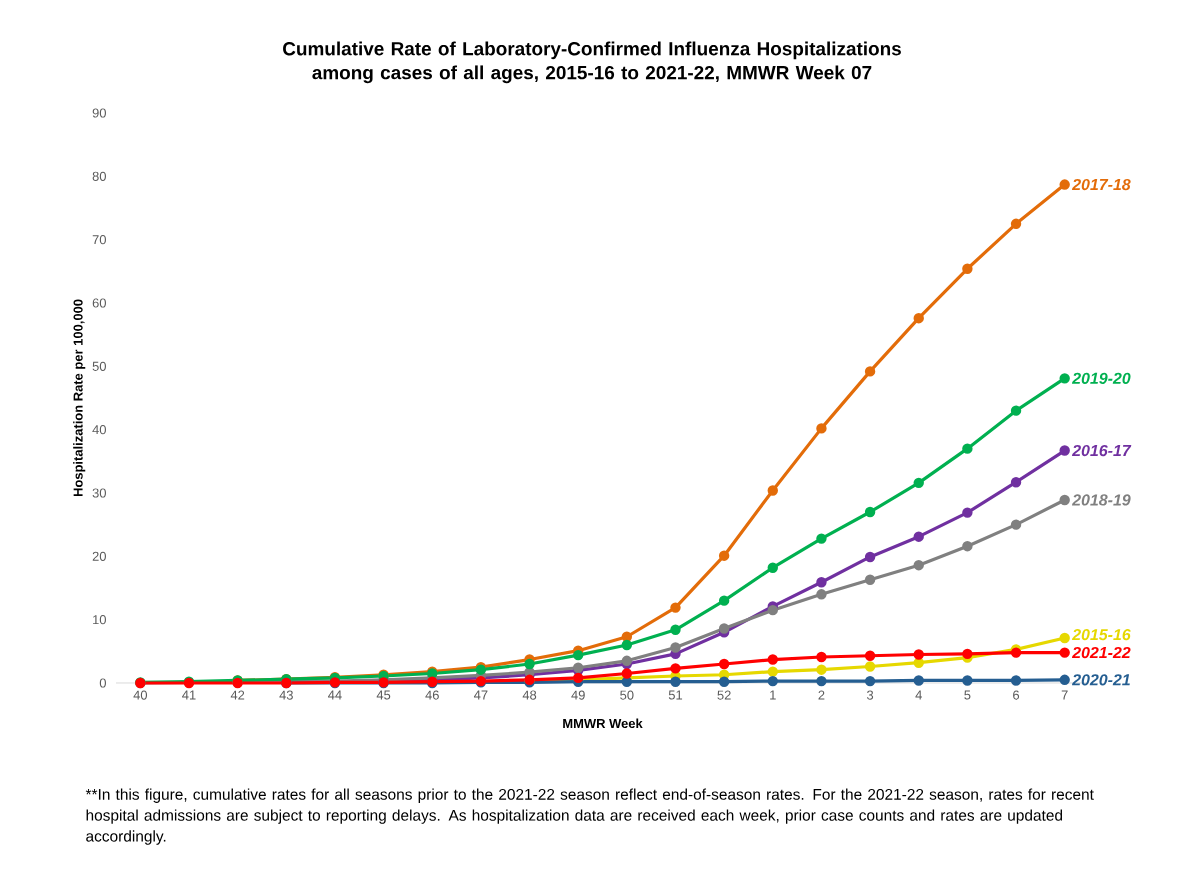  What do you see at coordinates (432, 695) in the screenshot?
I see `x-tick-label: 46` at bounding box center [432, 695].